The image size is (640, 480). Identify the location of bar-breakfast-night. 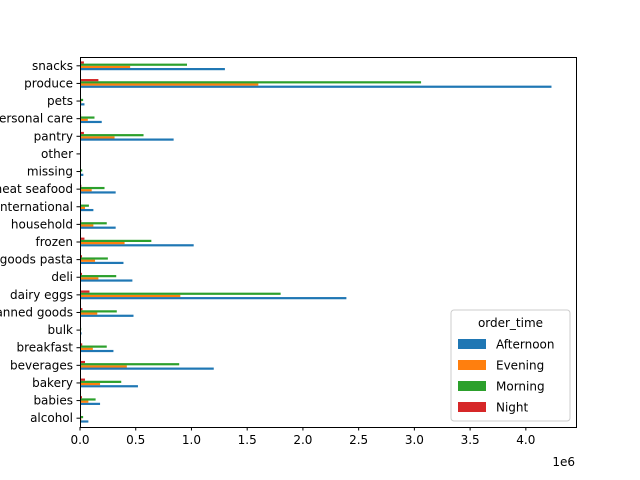
(81, 344).